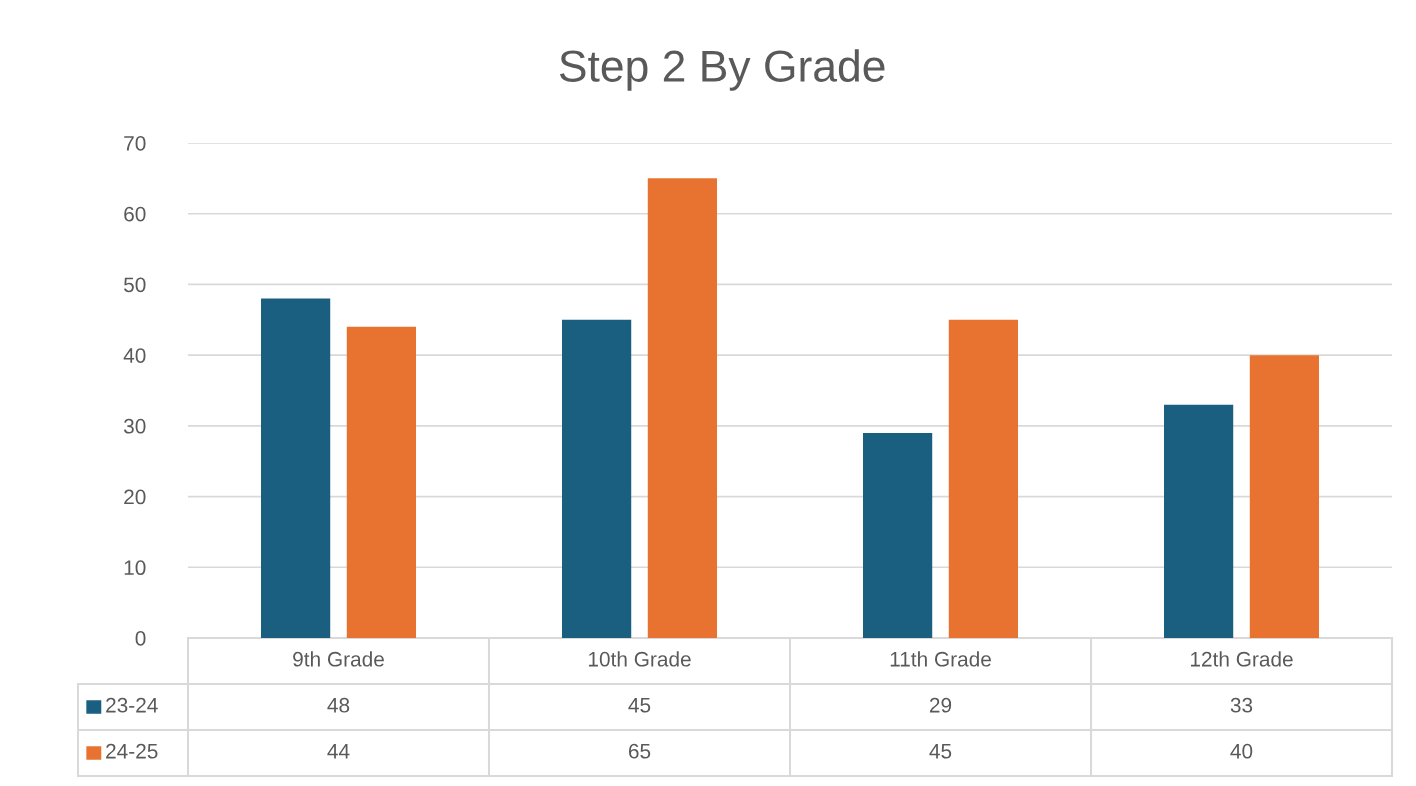  Describe the element at coordinates (135, 143) in the screenshot. I see `y-tick-label: 70` at that location.